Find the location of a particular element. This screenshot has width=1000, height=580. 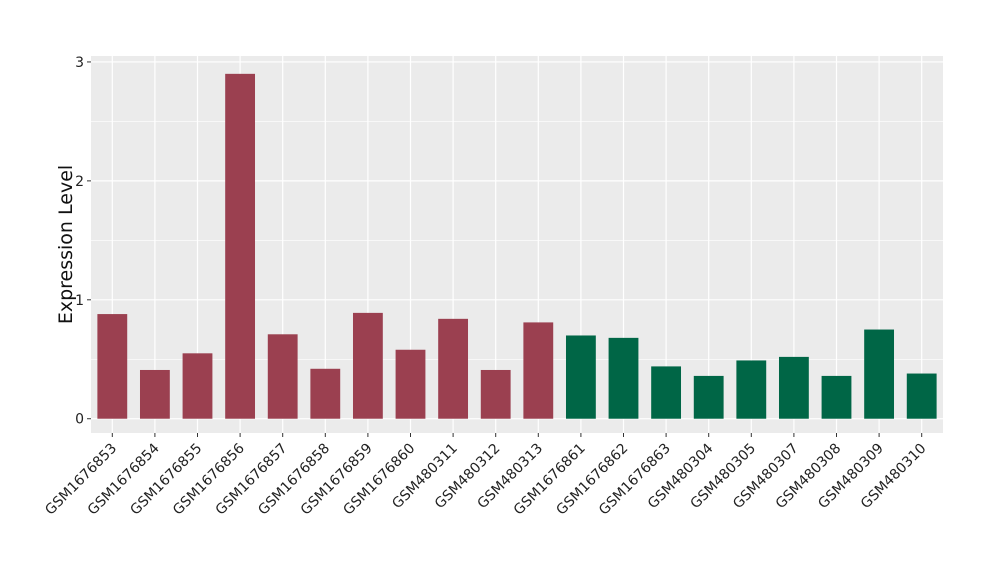

bar-GSM1676861 is located at coordinates (580, 377).